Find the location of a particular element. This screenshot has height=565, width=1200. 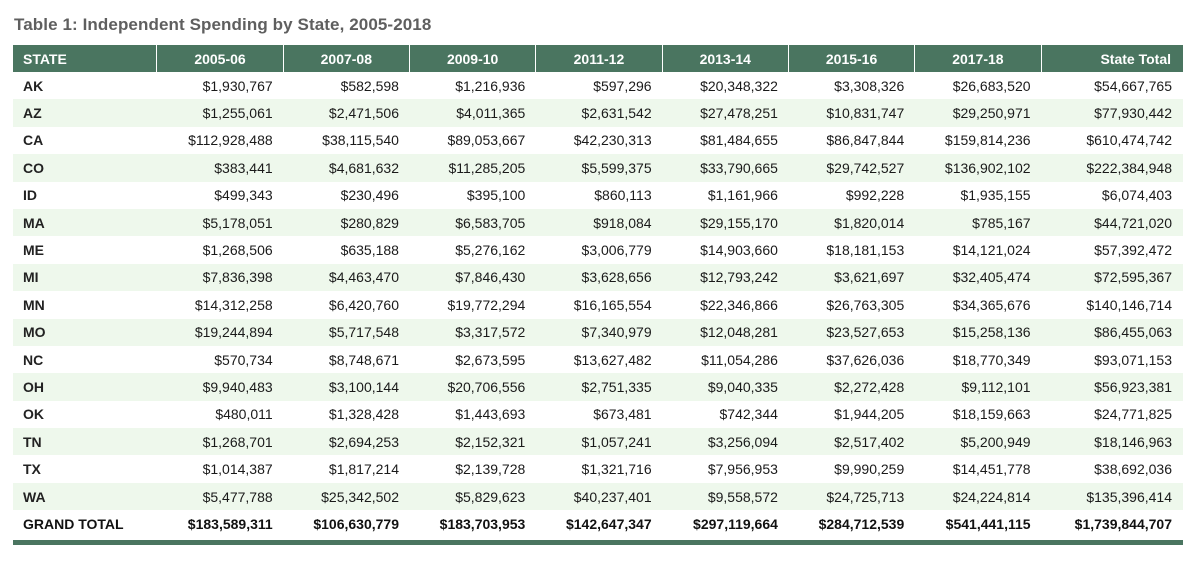

header-2013-14: 2013-14 is located at coordinates (725, 58).